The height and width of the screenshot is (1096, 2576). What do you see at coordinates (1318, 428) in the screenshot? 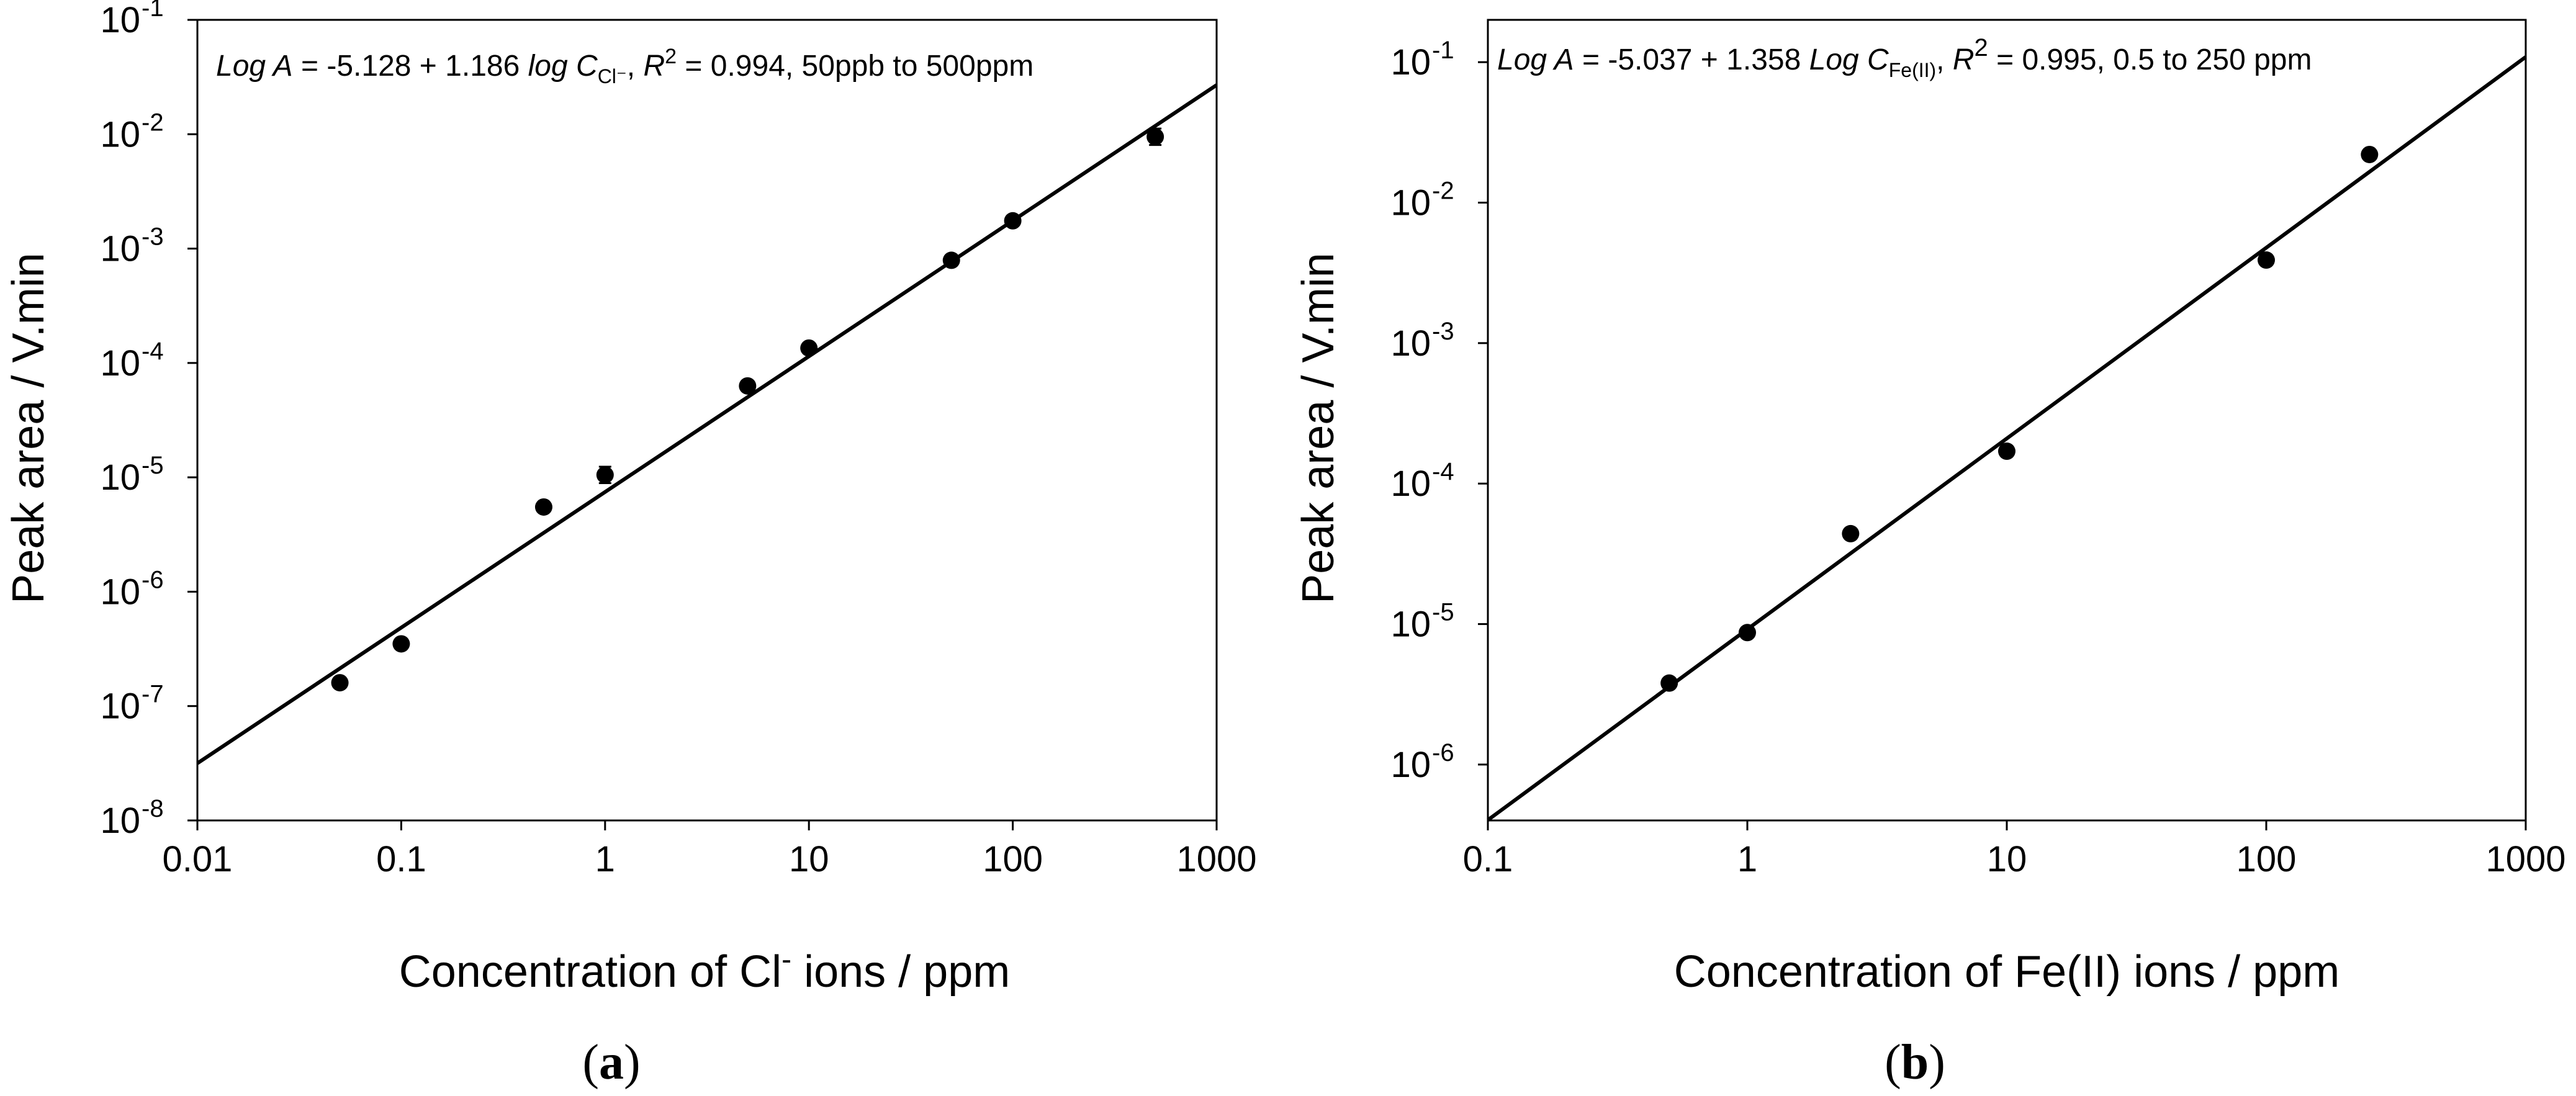
I see `chart-b-y-axis-title: Peak area / V.min` at bounding box center [1318, 428].